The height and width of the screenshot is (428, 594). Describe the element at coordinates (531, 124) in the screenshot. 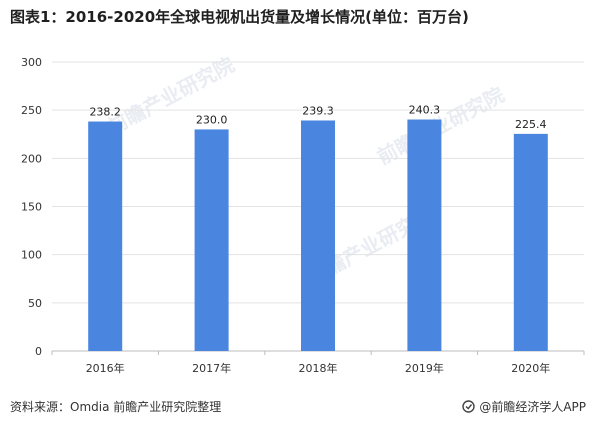

I see `bar-value-label-4: 225.4` at that location.